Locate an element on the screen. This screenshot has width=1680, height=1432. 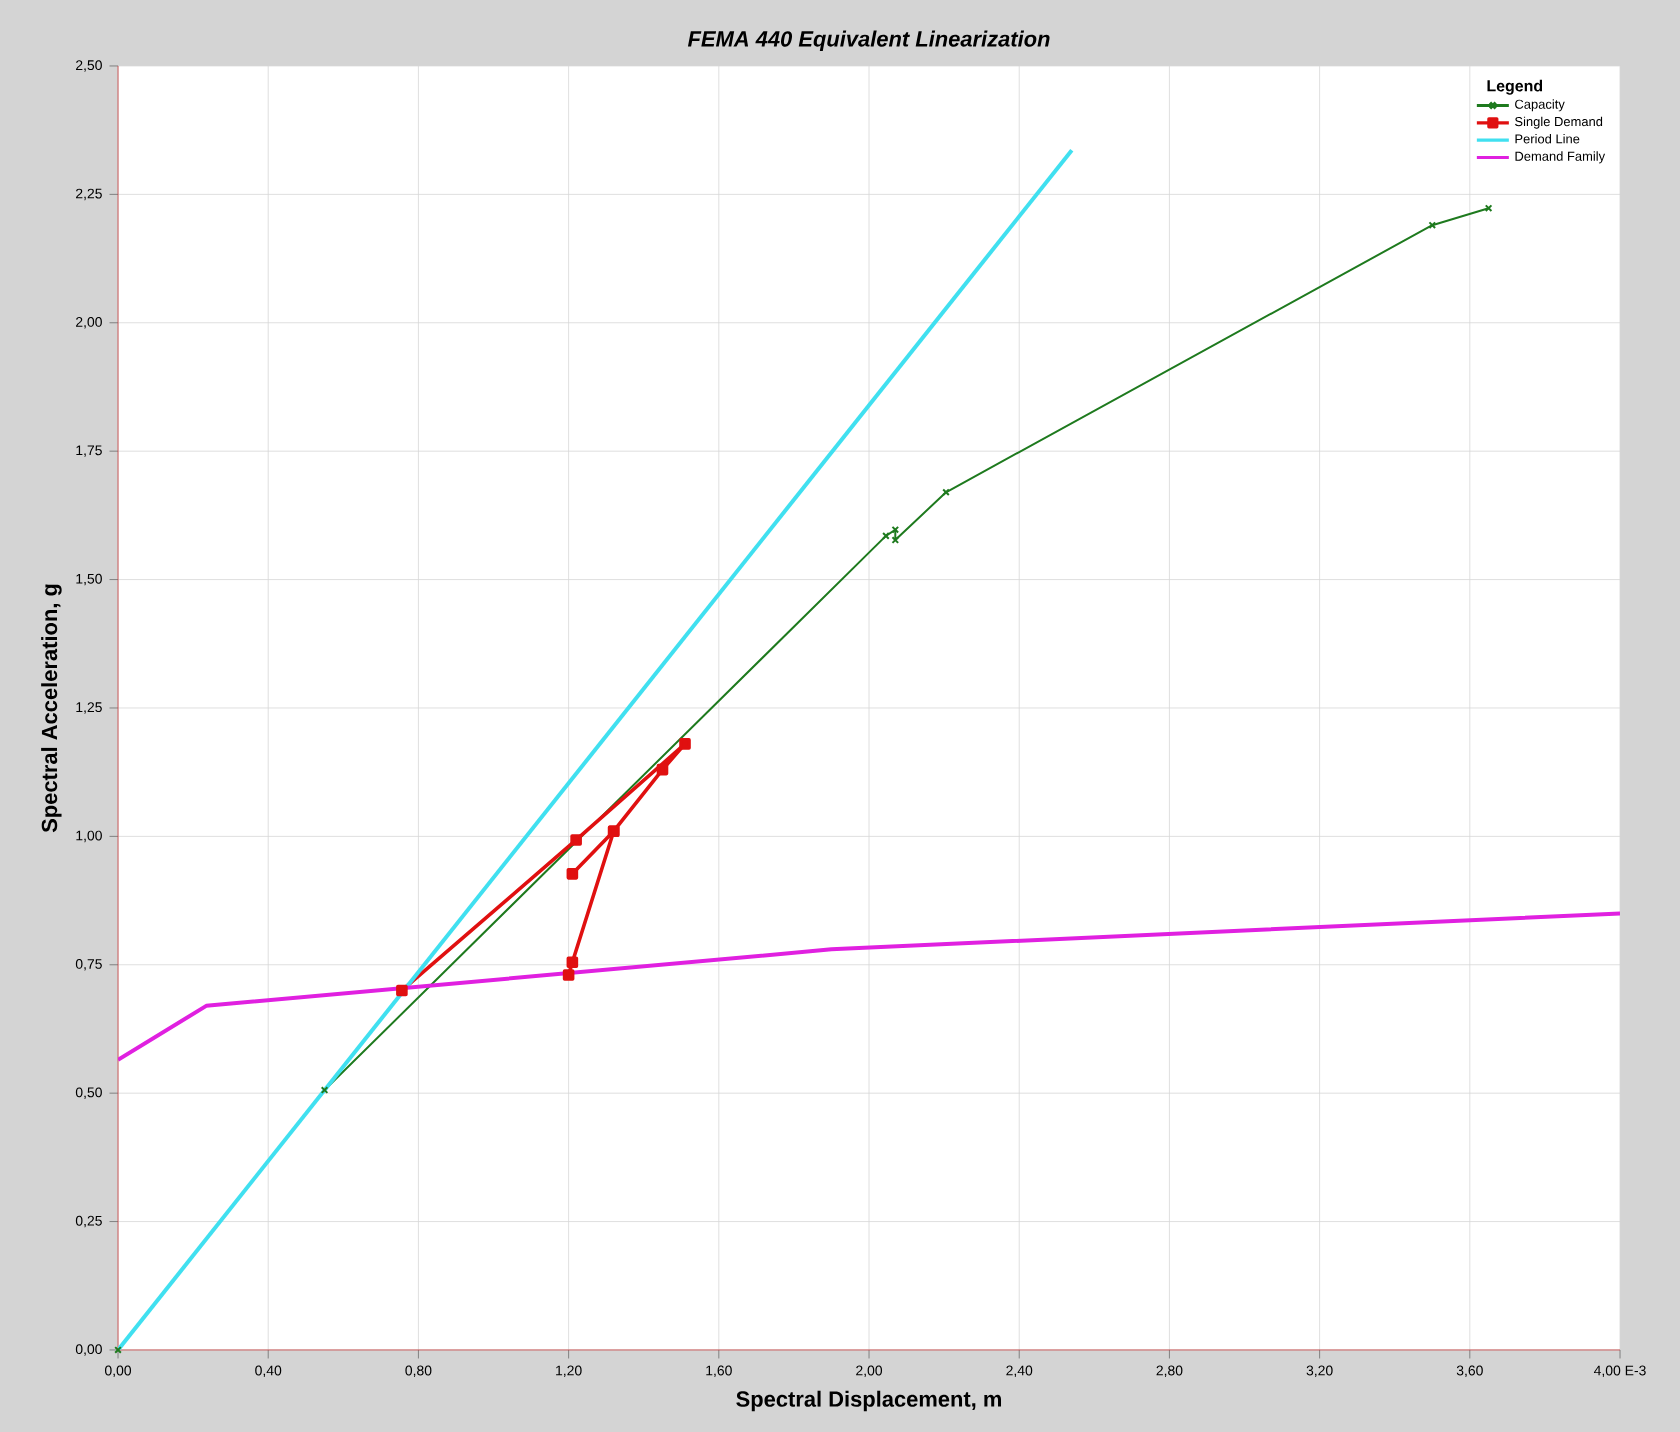
y-axis-title: Spectral Acceleration, g is located at coordinates (51, 708).